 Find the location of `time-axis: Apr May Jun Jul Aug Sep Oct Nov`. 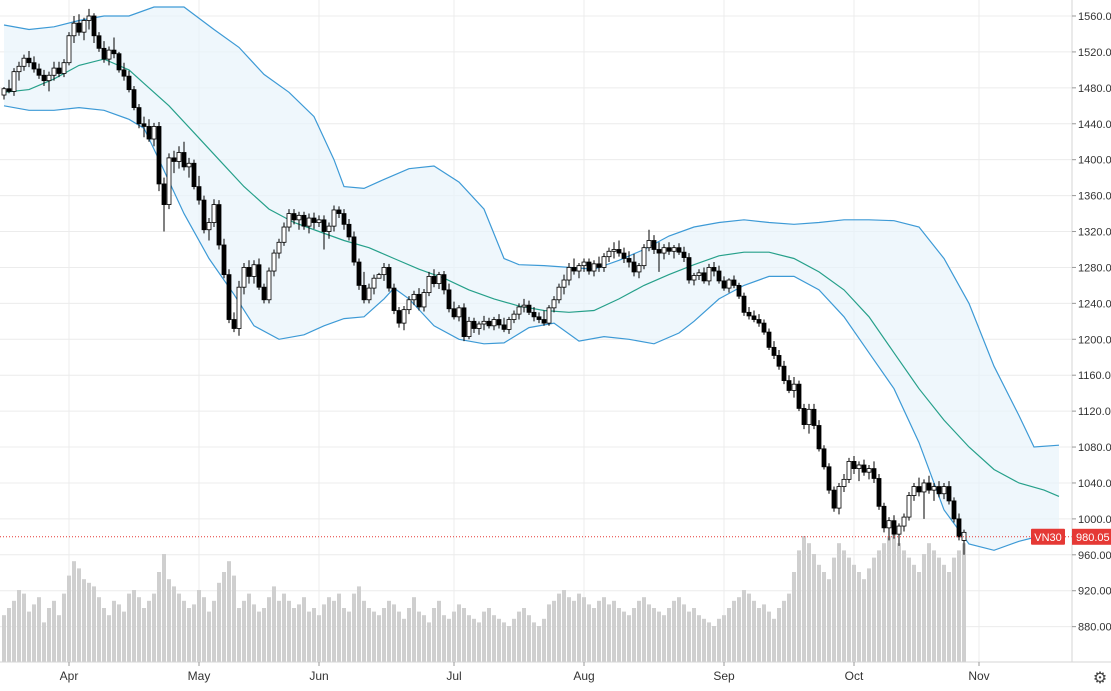

time-axis: Apr May Jun Jul Aug Sep Oct Nov is located at coordinates (555, 672).